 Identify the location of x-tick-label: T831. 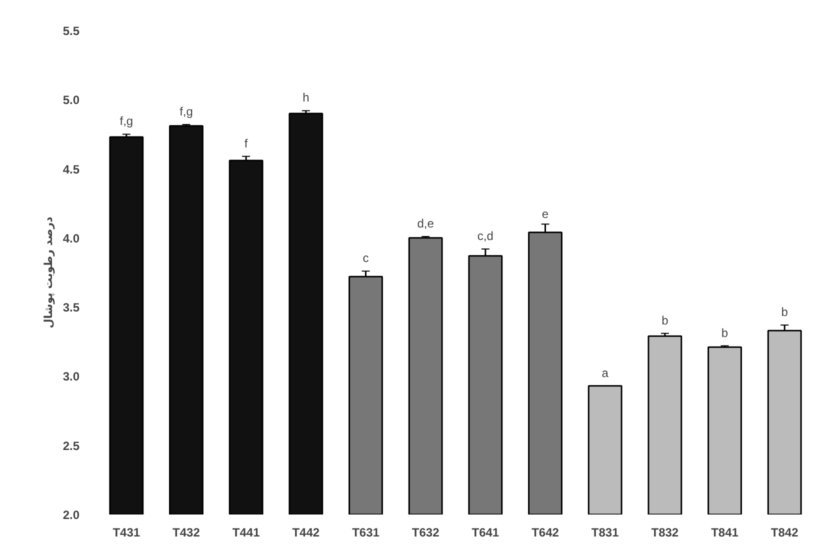
(605, 533).